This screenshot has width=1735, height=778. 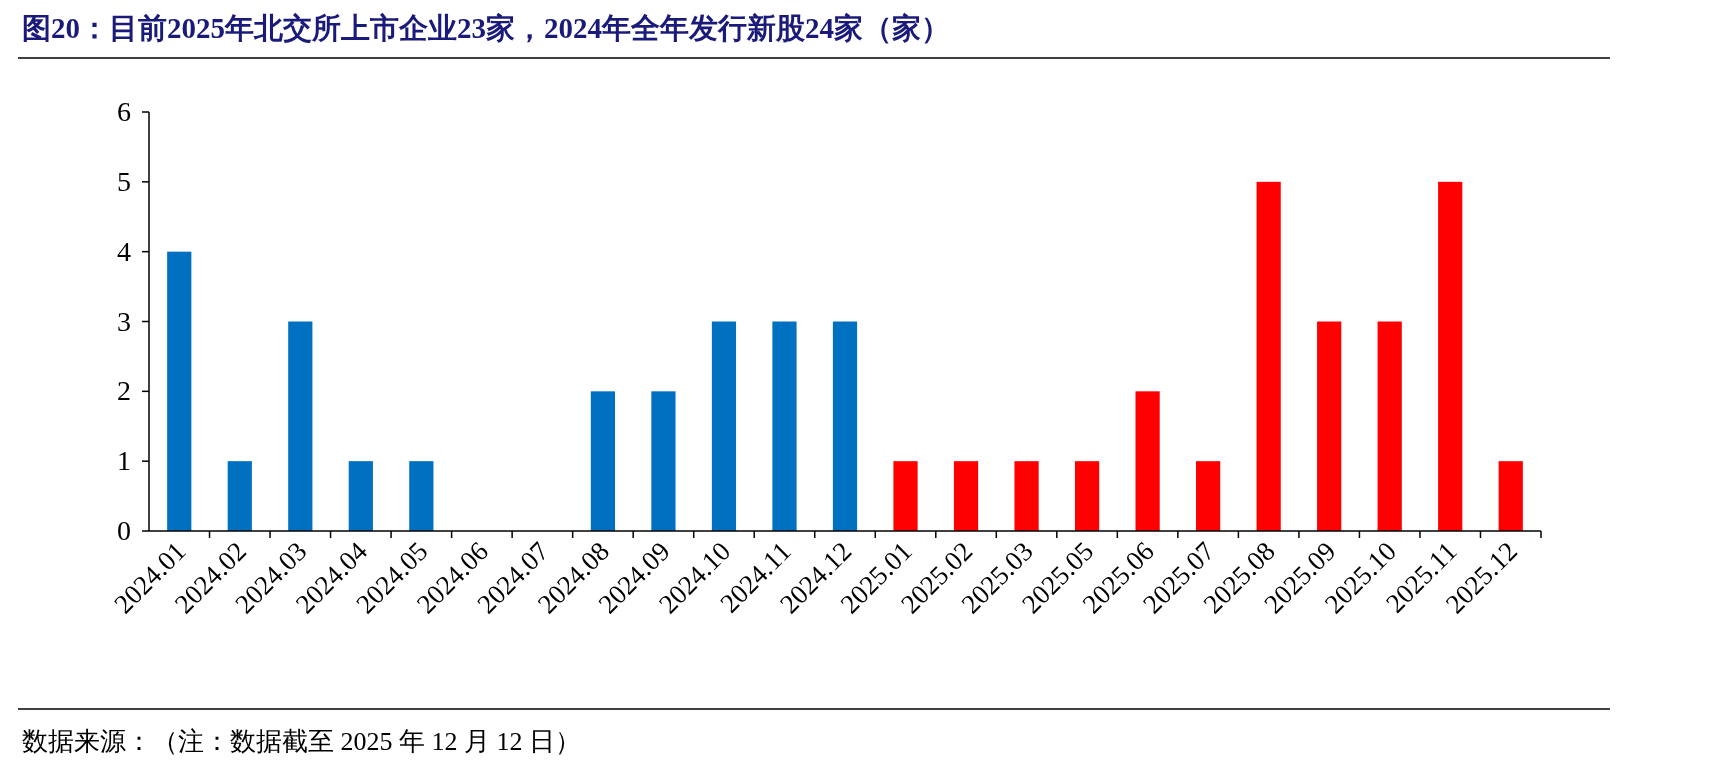 What do you see at coordinates (124, 321) in the screenshot?
I see `y-tick-label: 3` at bounding box center [124, 321].